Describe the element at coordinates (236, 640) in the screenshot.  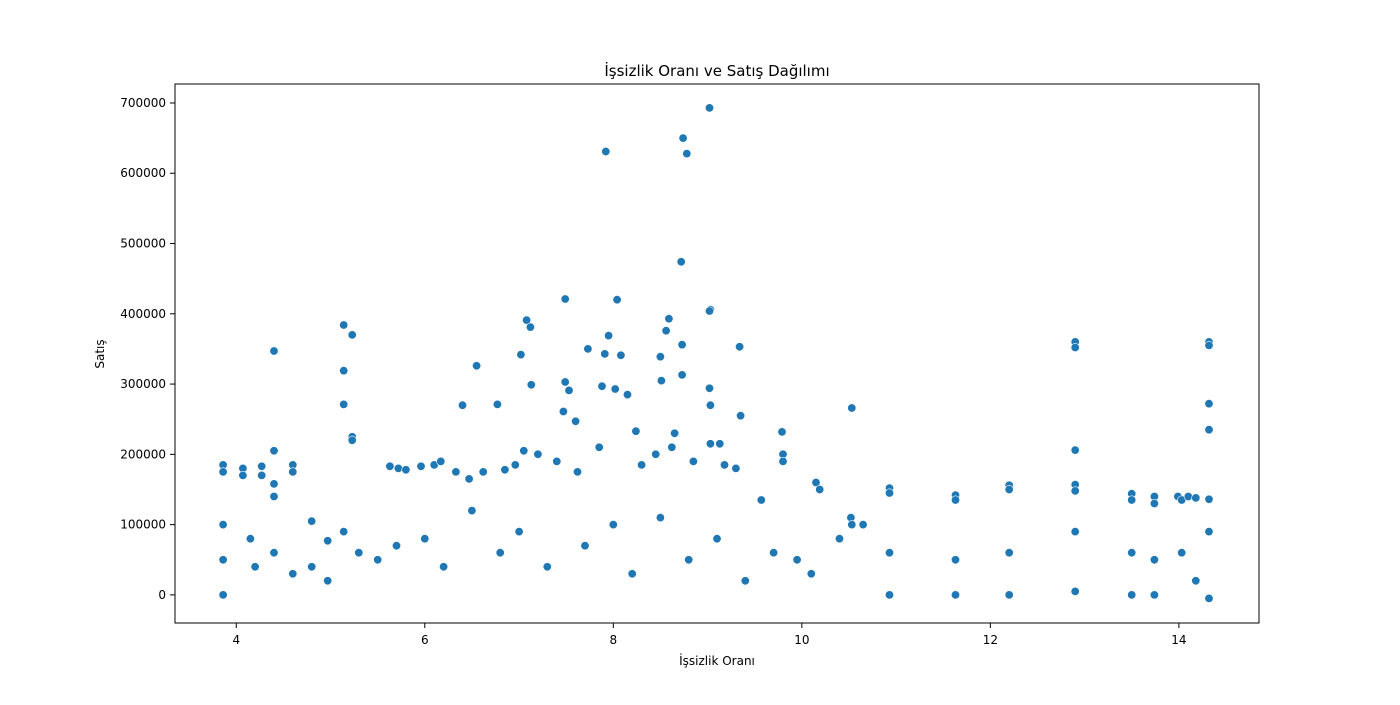
I see `x-tick-label: 4` at that location.